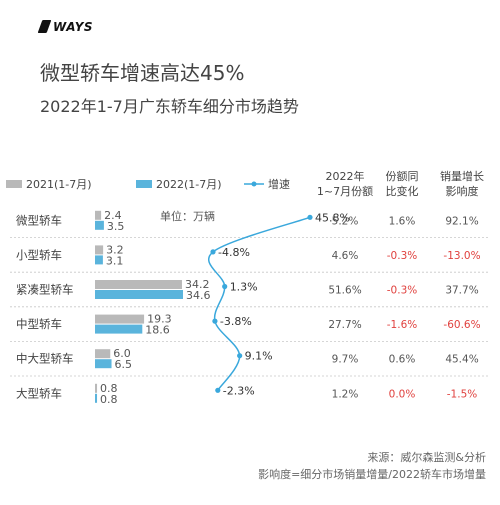 This screenshot has width=500, height=505. Describe the element at coordinates (402, 176) in the screenshot. I see `header-change-line-1: 份额同` at that location.